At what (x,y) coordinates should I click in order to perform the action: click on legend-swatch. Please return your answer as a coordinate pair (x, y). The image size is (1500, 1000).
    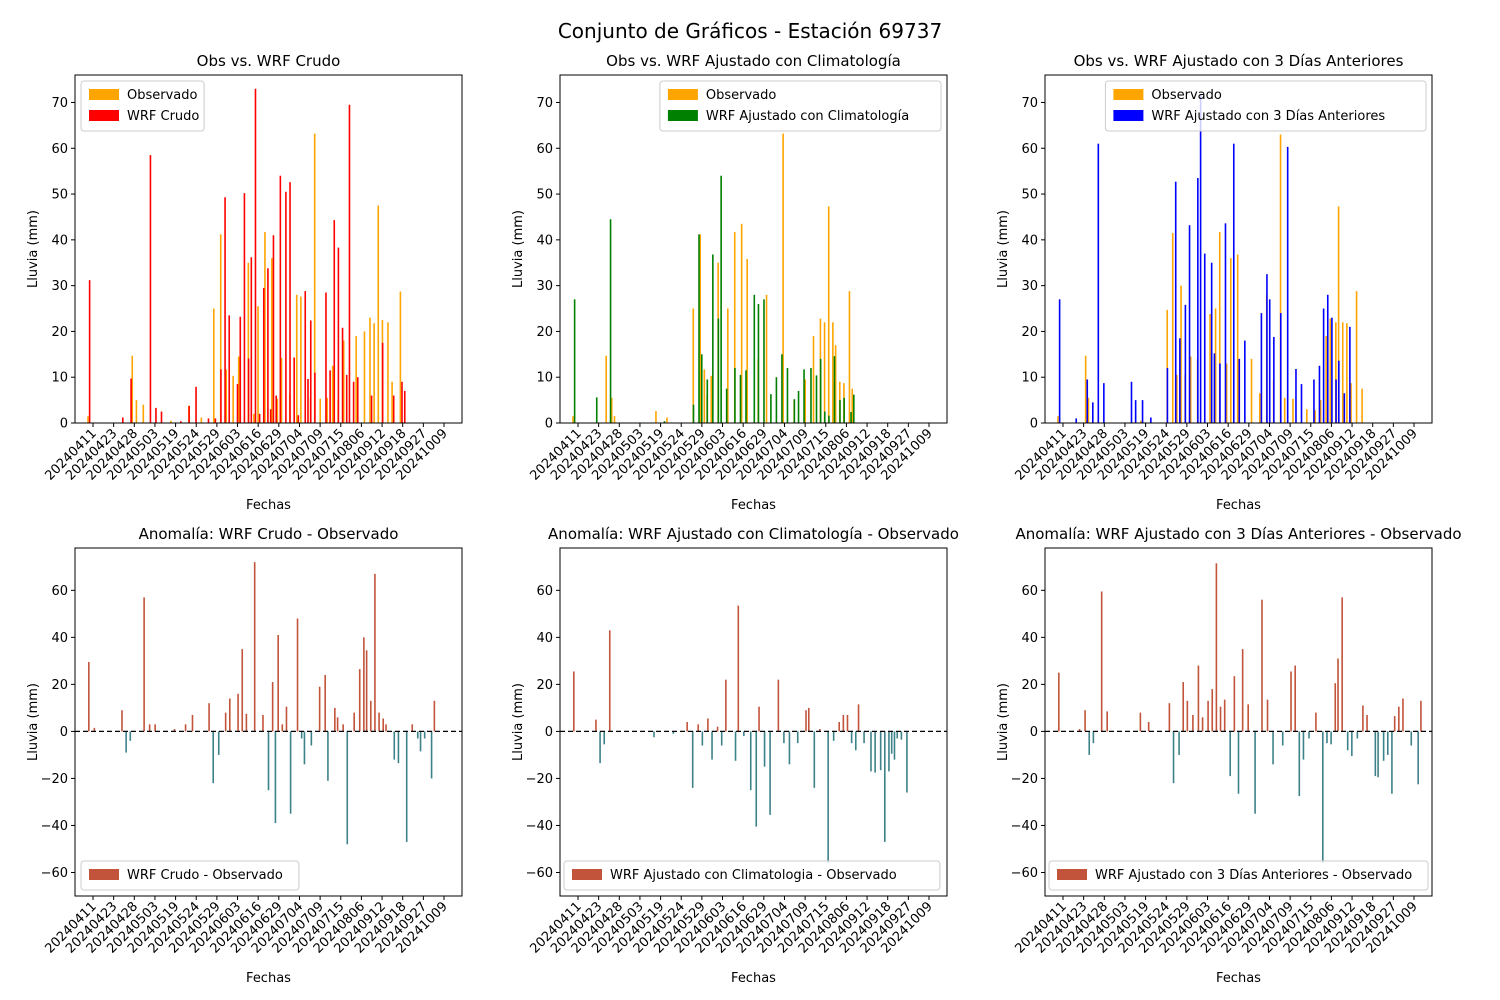
    Looking at the image, I should click on (104, 874).